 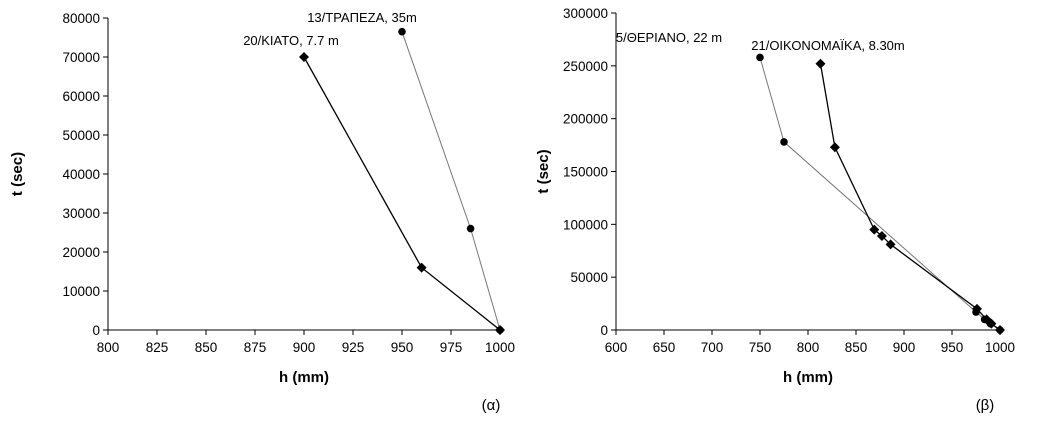 What do you see at coordinates (157, 347) in the screenshot?
I see `x-tick-label: 825` at bounding box center [157, 347].